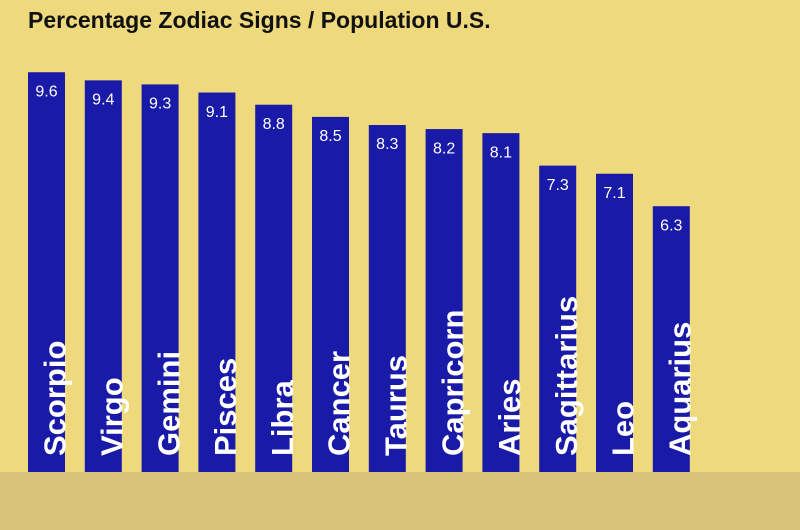 This screenshot has height=530, width=800. I want to click on category-label: Taurus, so click(395, 405).